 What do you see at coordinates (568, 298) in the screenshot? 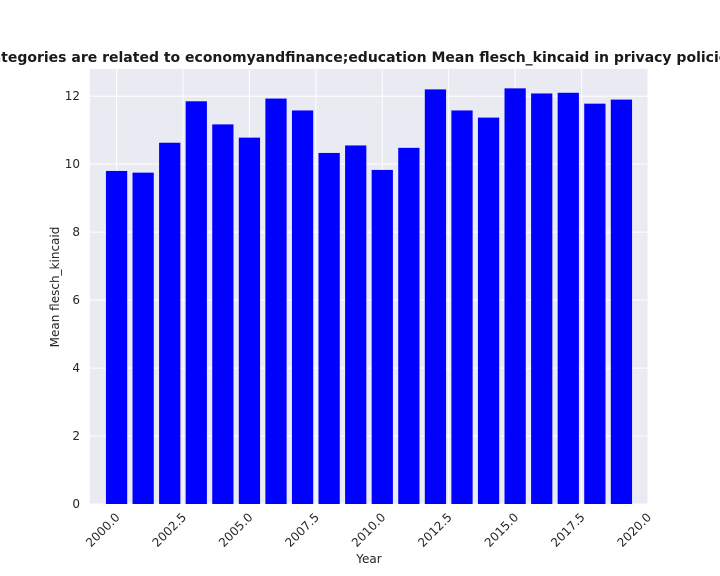
I see `bar-2017` at bounding box center [568, 298].